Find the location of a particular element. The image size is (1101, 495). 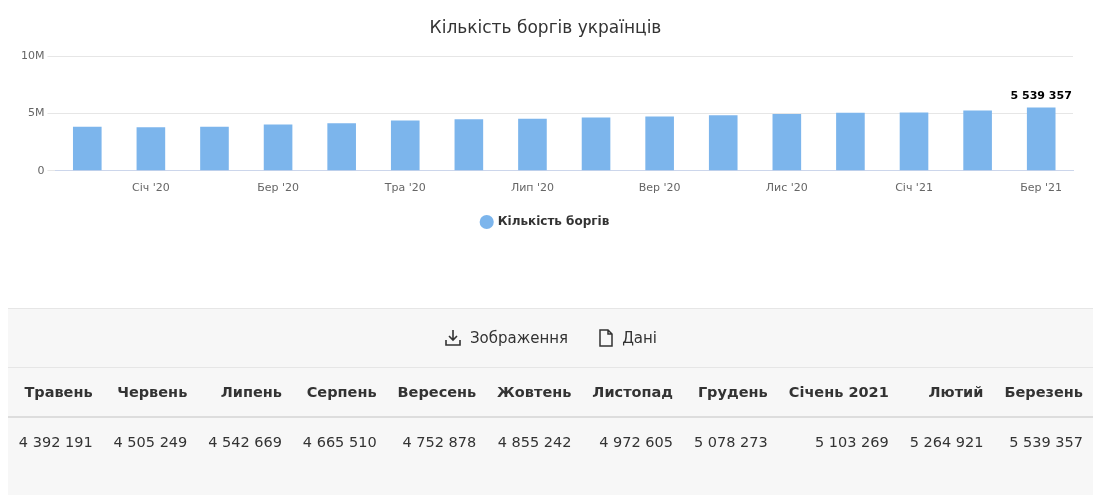

x-tick-label: Січ '20 is located at coordinates (151, 188).